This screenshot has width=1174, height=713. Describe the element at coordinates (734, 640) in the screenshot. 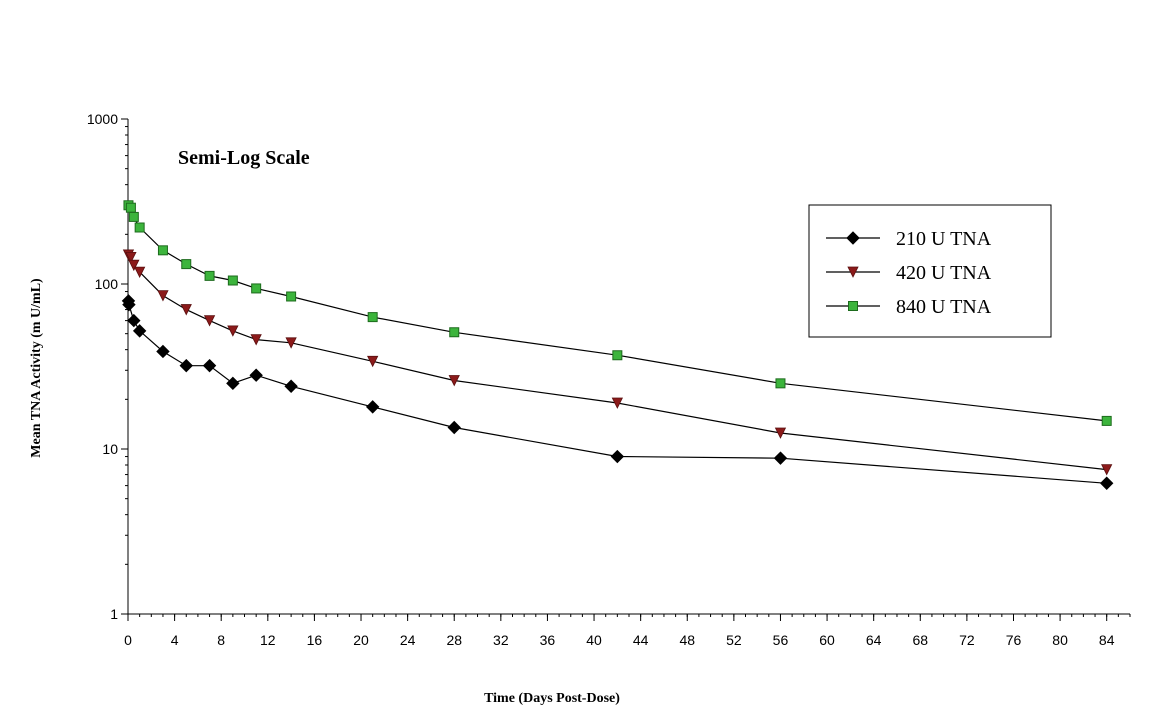

I see `x-tick-label: 52` at that location.